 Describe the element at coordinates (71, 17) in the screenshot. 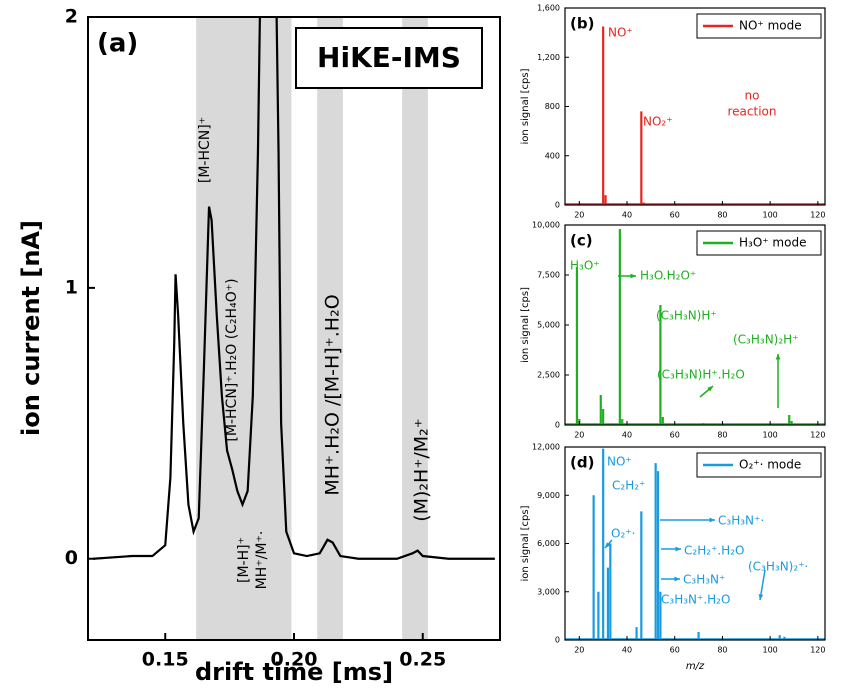

I see `y-tick-label: 2` at that location.